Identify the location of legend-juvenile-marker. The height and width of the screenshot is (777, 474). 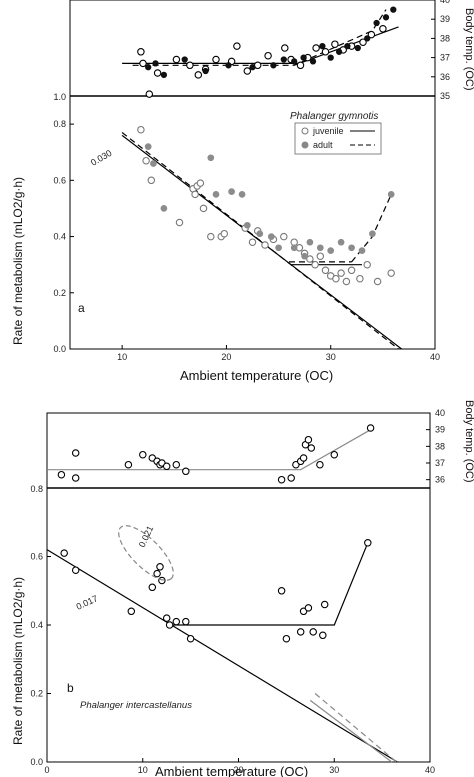
(305, 131).